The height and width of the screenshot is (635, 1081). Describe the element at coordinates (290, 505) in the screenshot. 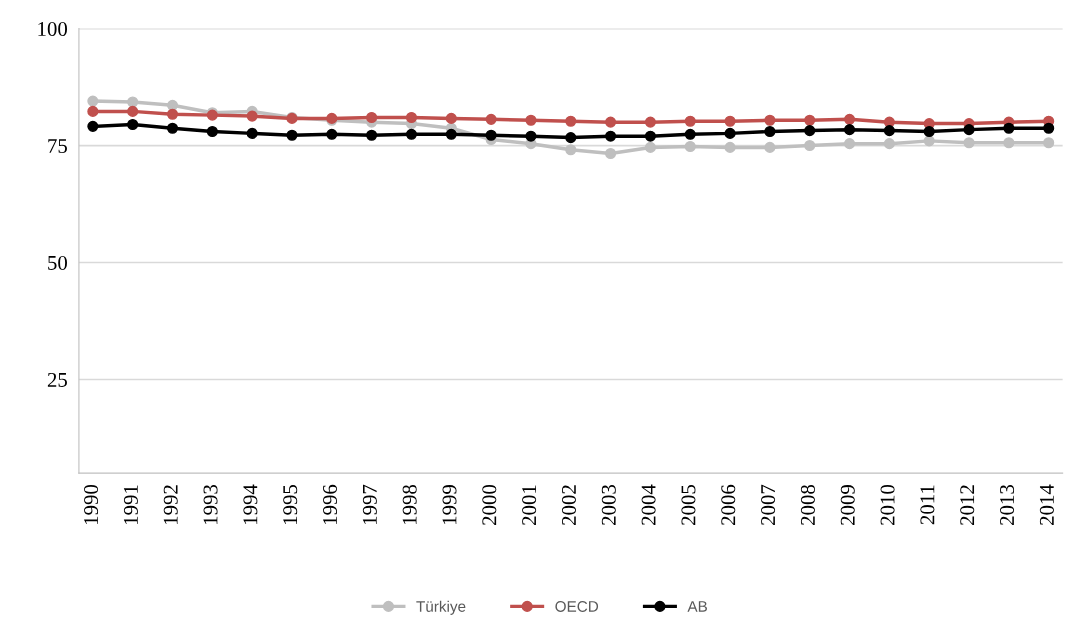

I see `x-tick-label: 1995` at that location.